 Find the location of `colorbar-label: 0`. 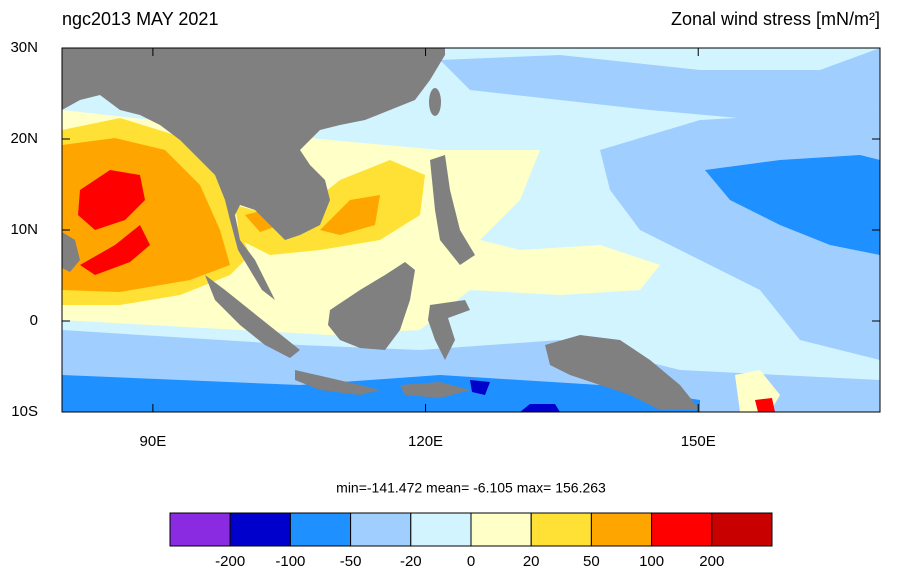

colorbar-label: 0 is located at coordinates (471, 561).